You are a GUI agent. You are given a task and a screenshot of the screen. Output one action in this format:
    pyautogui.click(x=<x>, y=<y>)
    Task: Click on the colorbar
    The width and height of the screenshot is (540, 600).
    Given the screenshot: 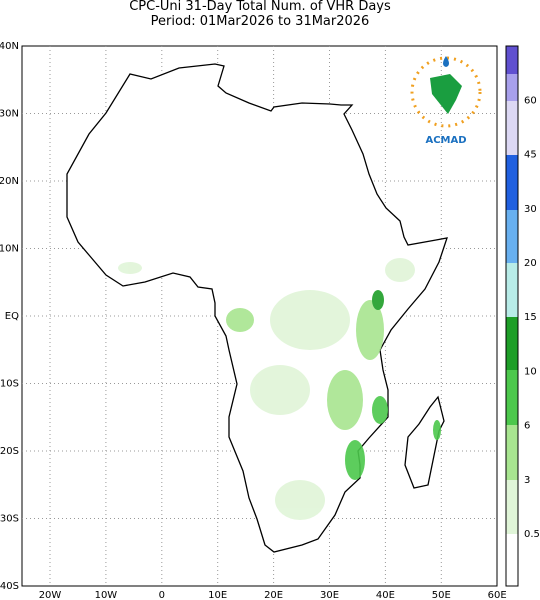 What is the action you would take?
    pyautogui.click(x=512, y=316)
    